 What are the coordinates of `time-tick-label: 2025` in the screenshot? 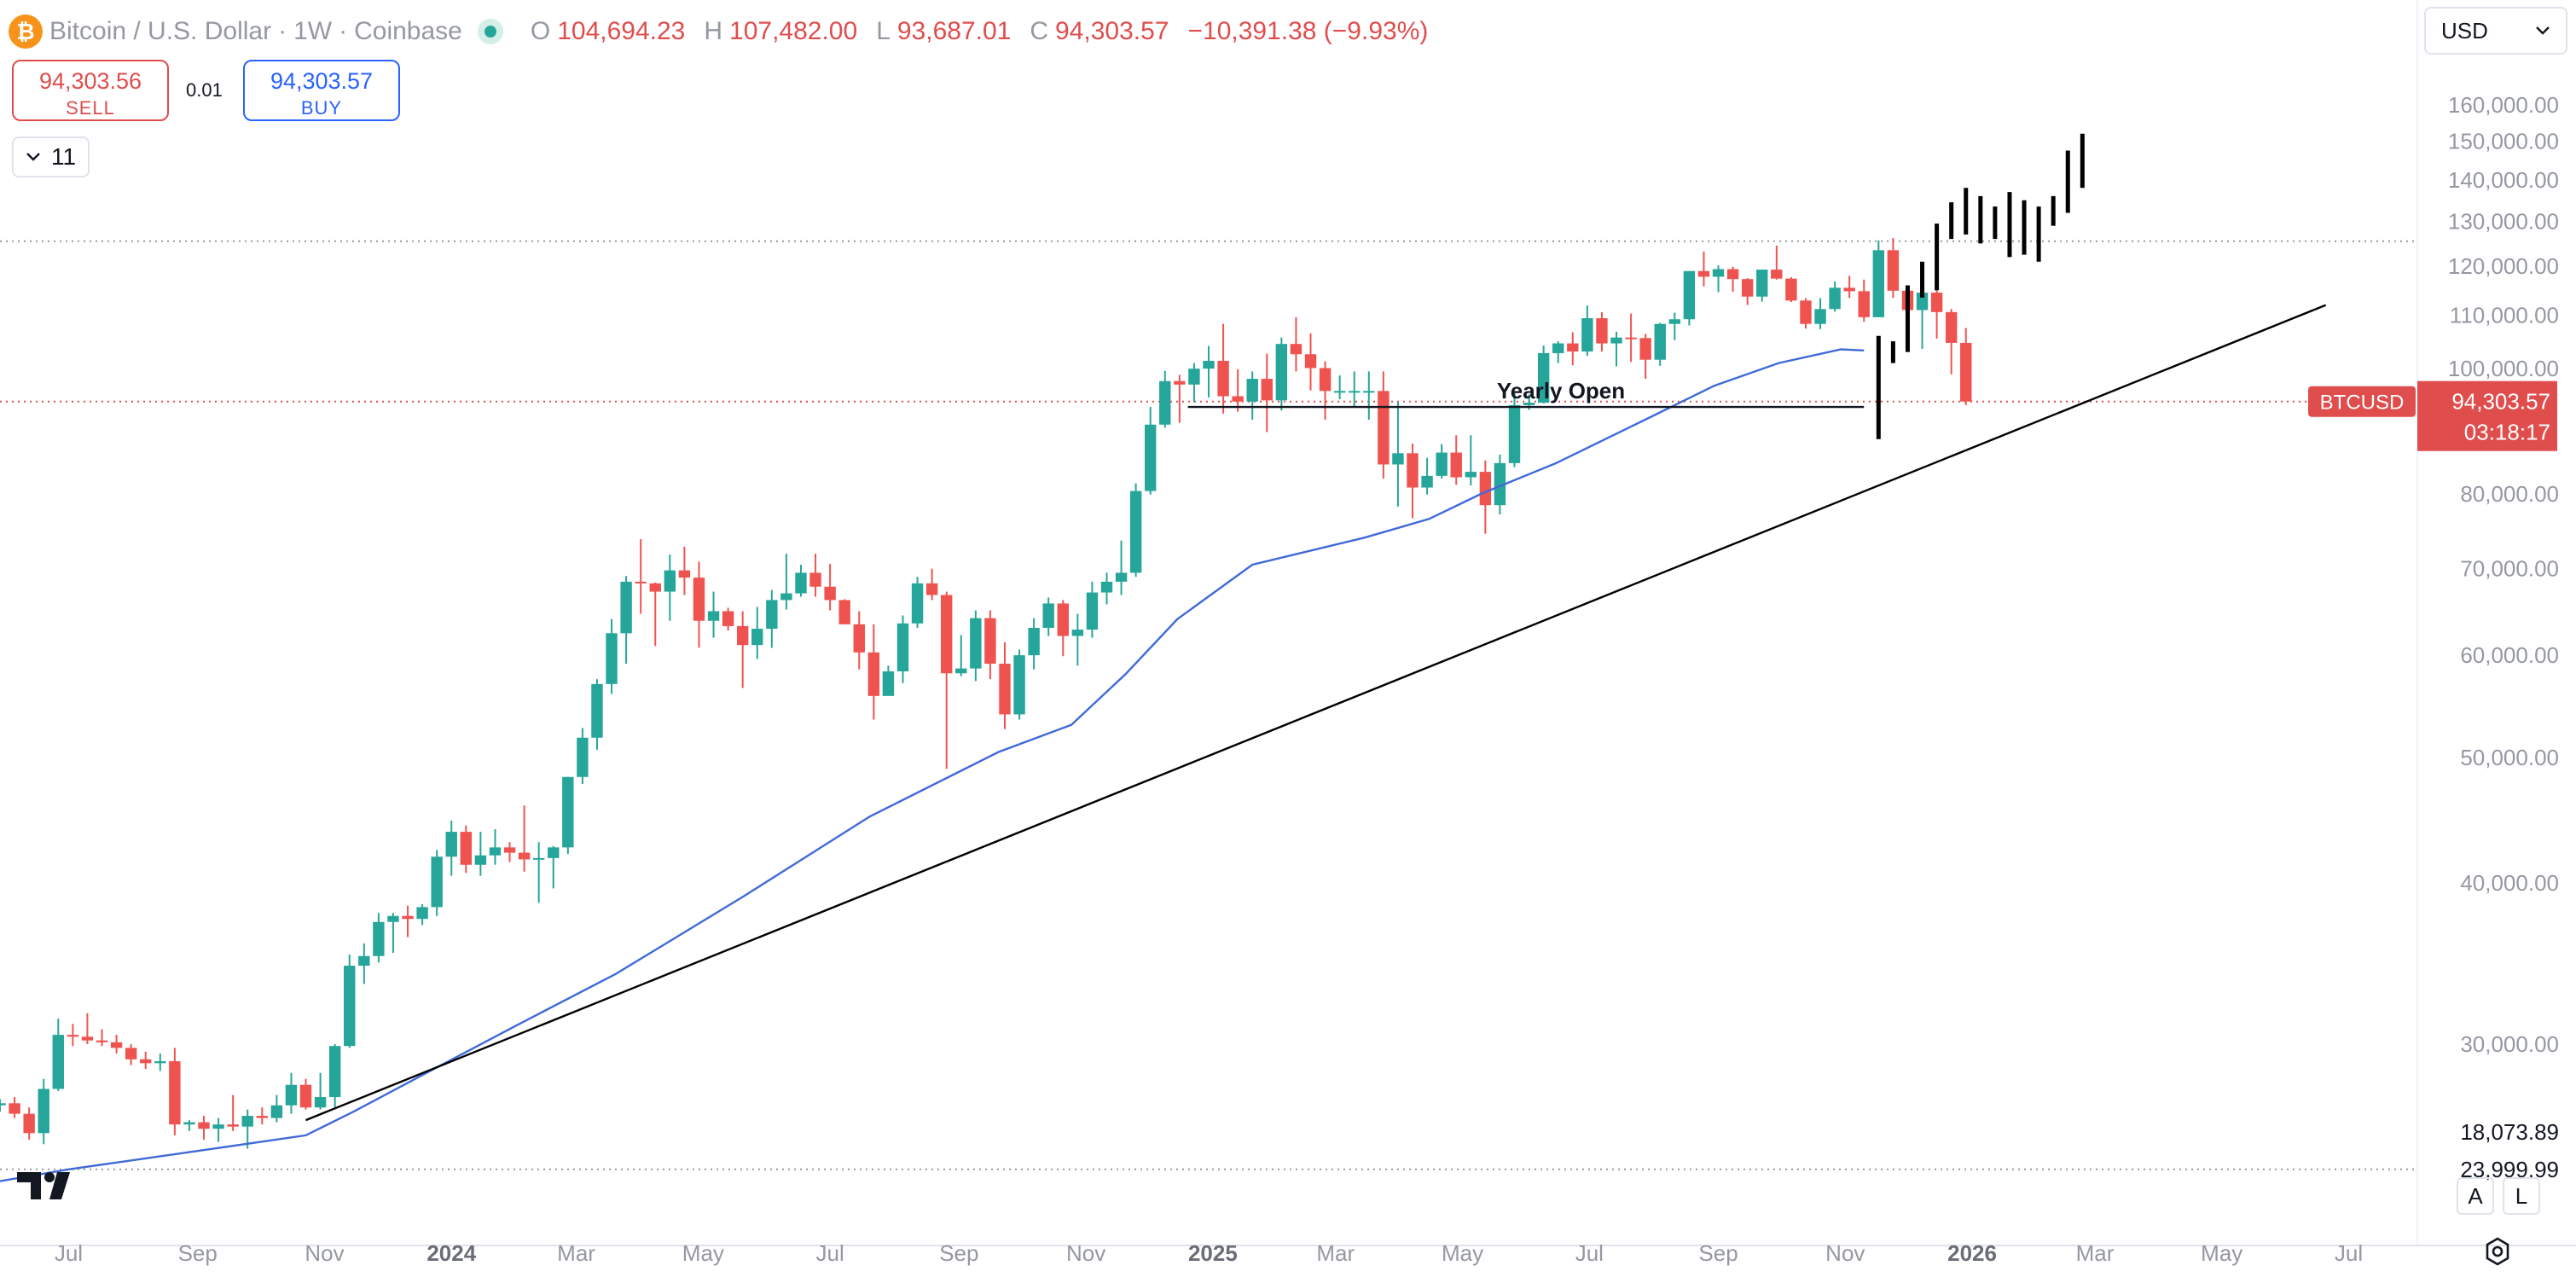 It's located at (1213, 1253).